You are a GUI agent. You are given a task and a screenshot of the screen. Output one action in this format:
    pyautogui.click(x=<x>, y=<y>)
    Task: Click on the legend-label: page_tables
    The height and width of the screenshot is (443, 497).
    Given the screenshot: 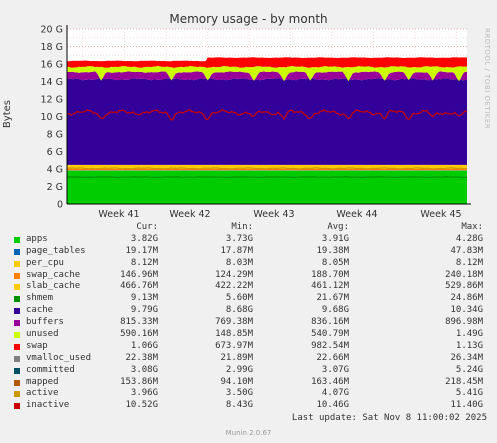 What is the action you would take?
    pyautogui.click(x=56, y=250)
    